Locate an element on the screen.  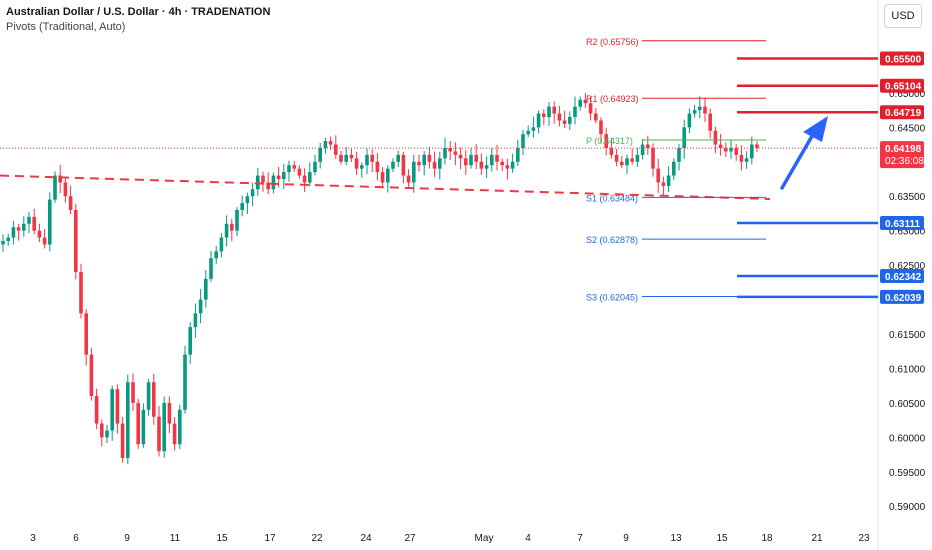
y-tick-label: 0.62500 is located at coordinates (907, 266).